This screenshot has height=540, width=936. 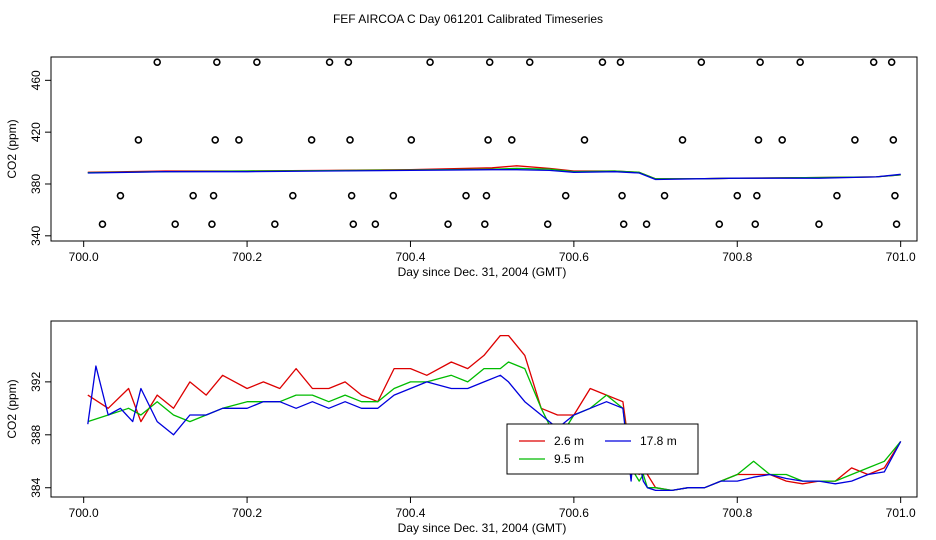 I want to click on series-line, so click(x=494, y=175).